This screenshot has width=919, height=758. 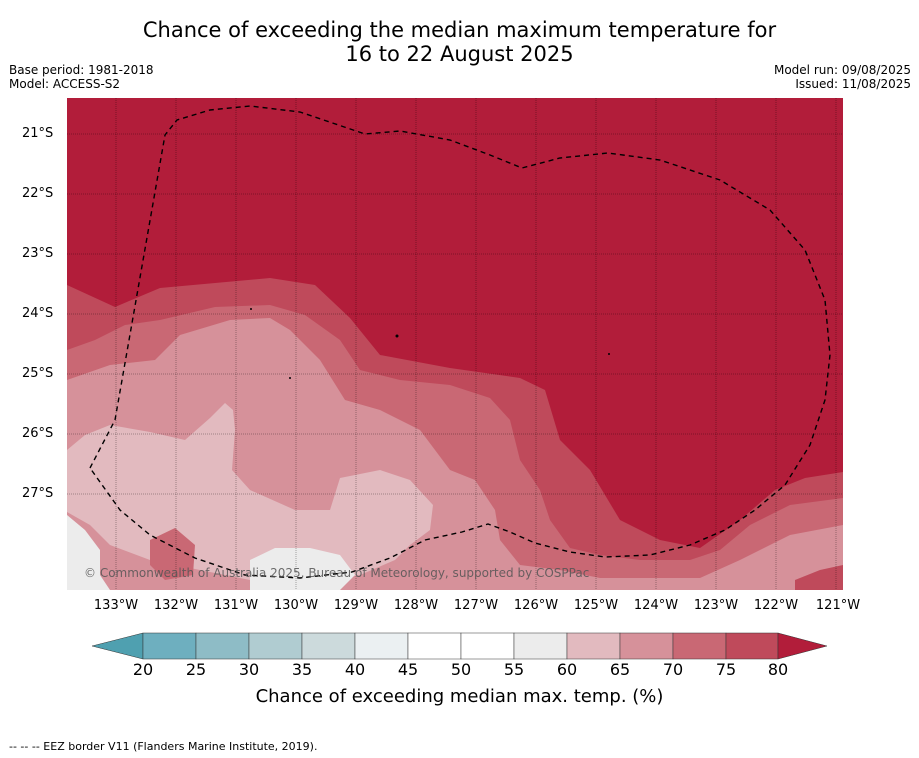 What do you see at coordinates (38, 433) in the screenshot?
I see `latitude-label: 26°S` at bounding box center [38, 433].